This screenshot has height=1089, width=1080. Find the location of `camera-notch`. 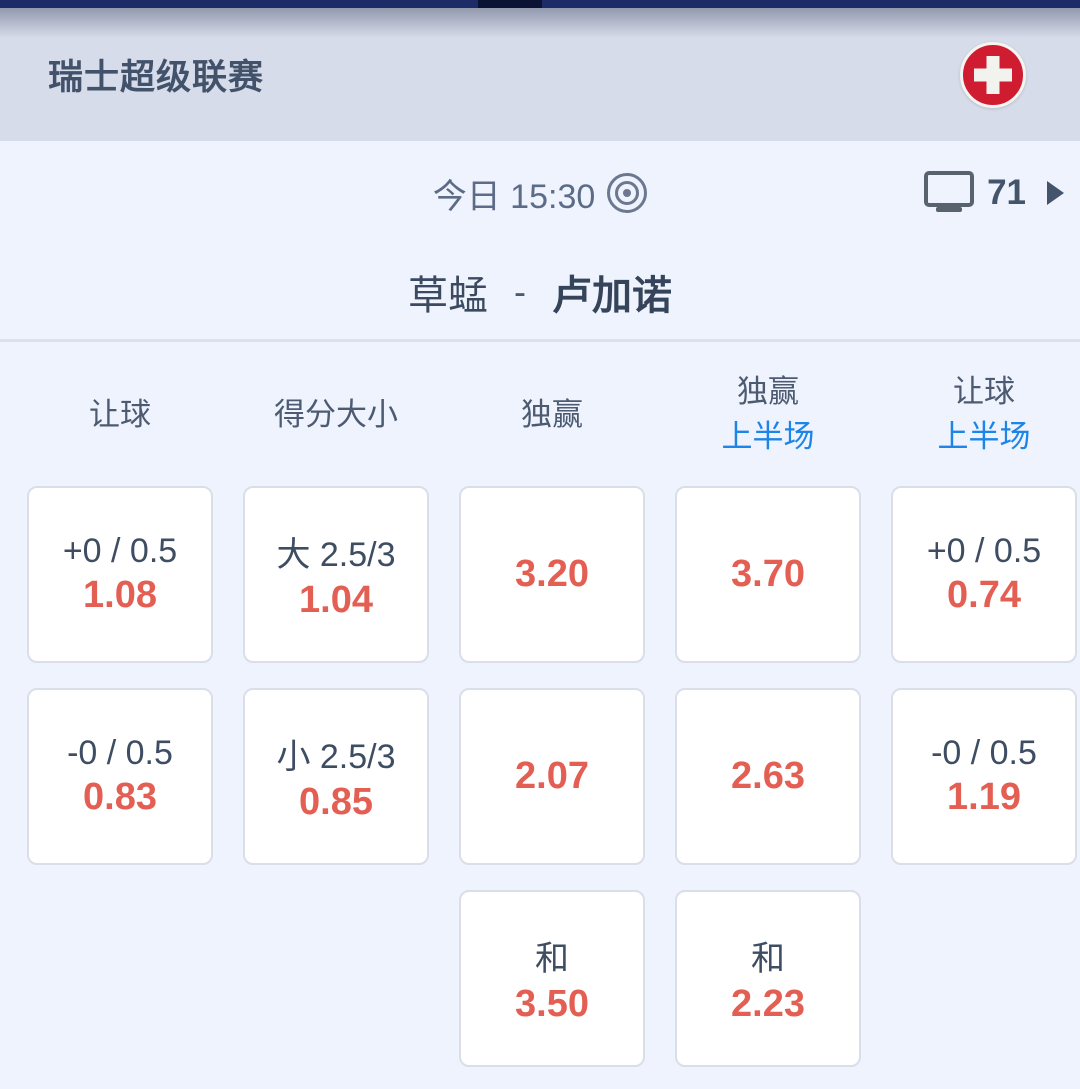

camera-notch is located at coordinates (510, 4).